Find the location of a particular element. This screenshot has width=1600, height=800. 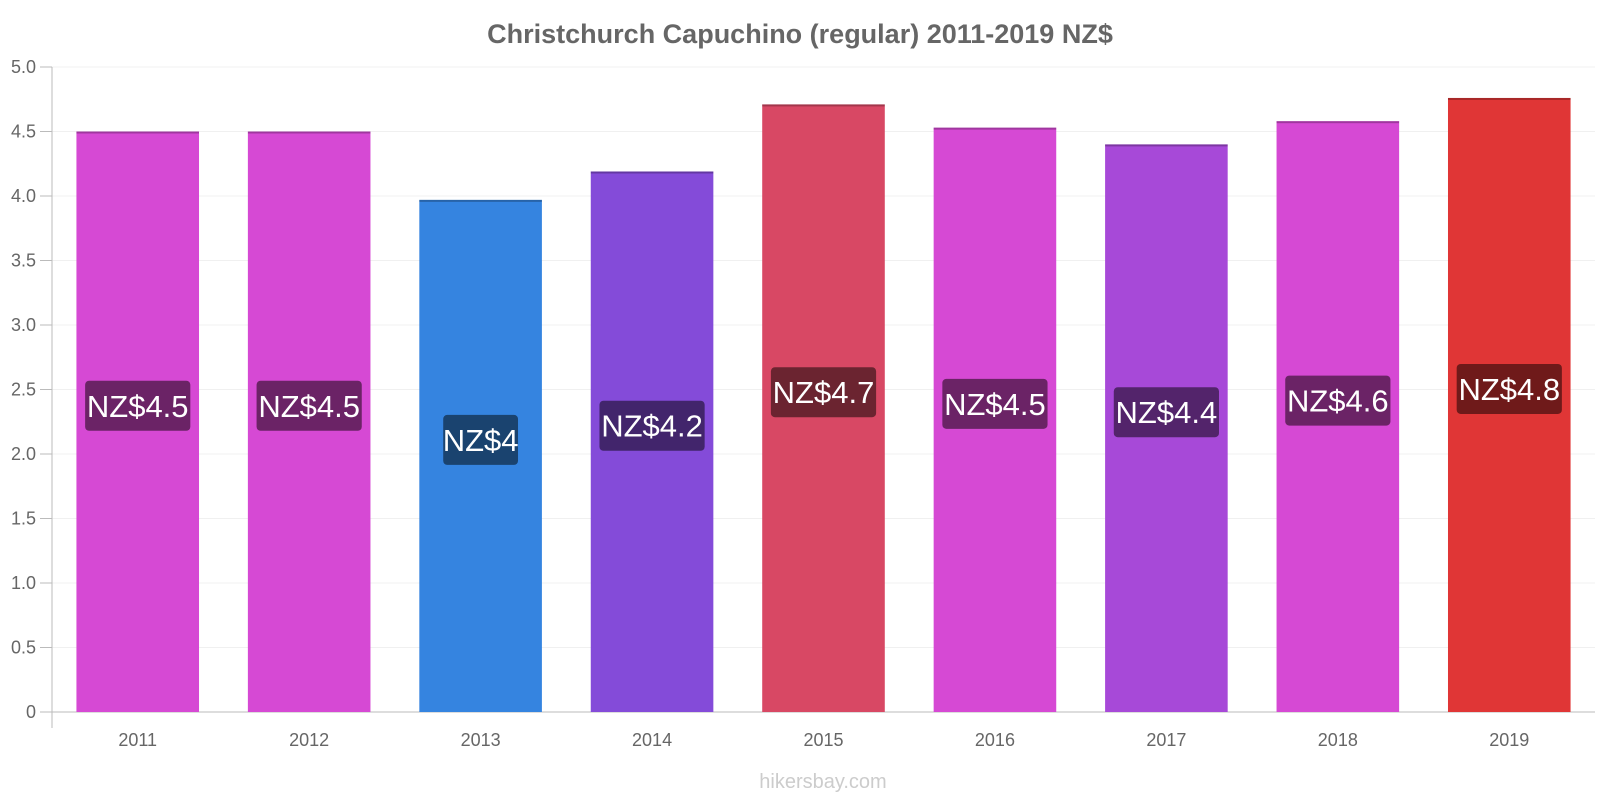

watermark: hikersbay.com is located at coordinates (822, 782).